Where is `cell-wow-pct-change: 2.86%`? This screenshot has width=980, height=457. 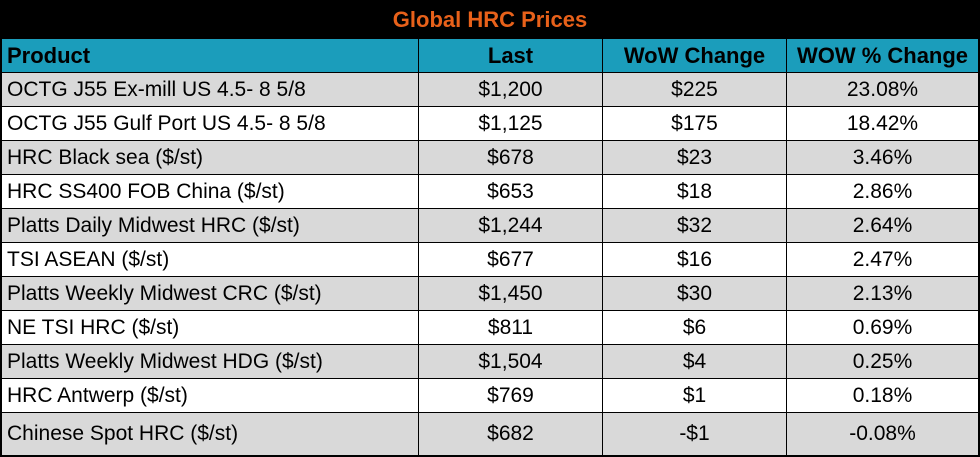 cell-wow-pct-change: 2.86% is located at coordinates (882, 191).